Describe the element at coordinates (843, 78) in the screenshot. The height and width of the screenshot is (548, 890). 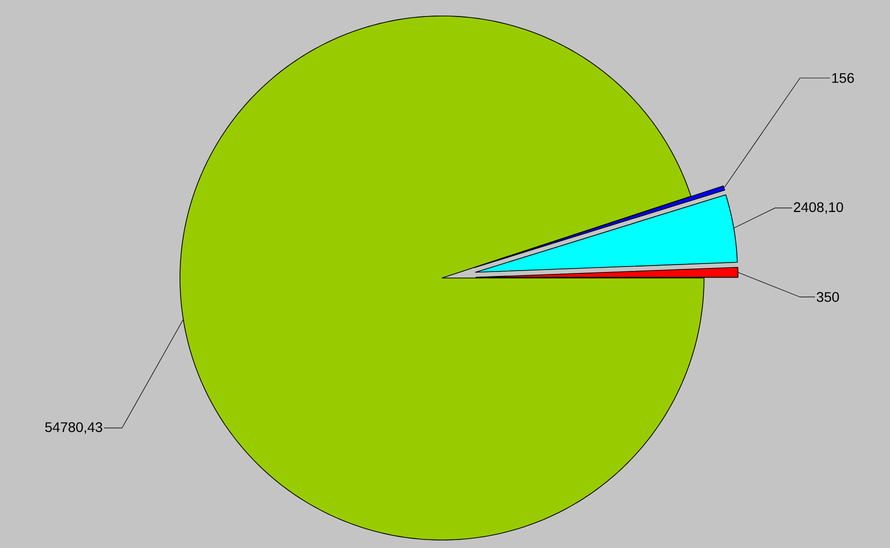
I see `data-label: 156` at that location.